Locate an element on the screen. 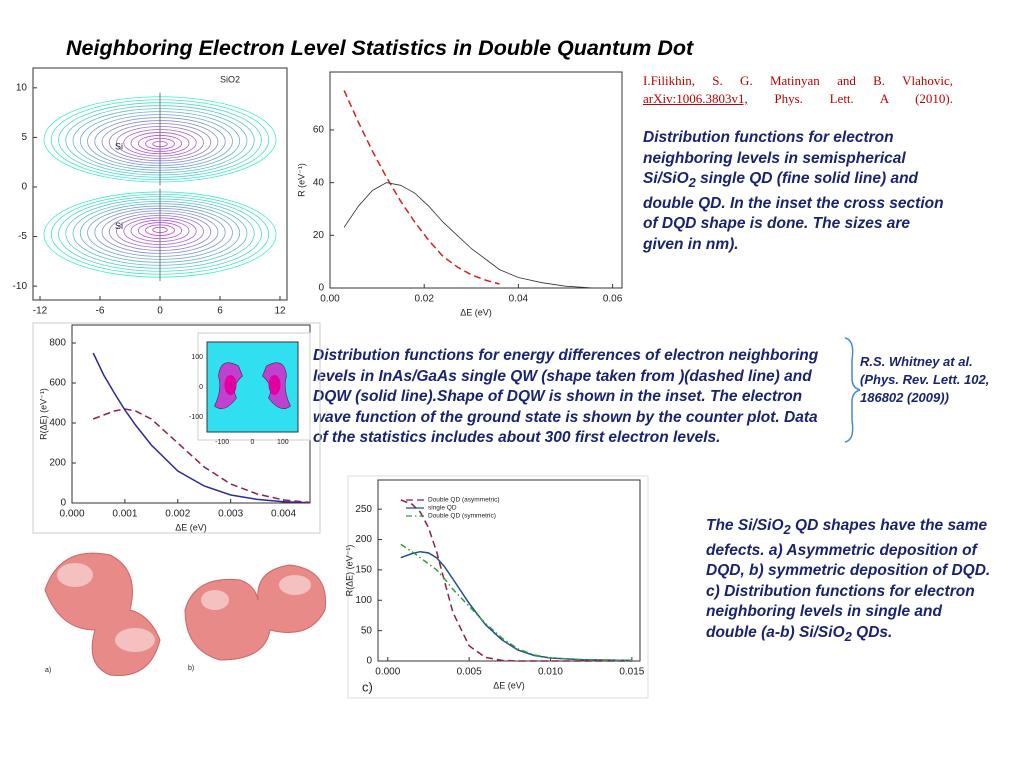 This screenshot has width=1024, height=768. y-tick-label: -5 is located at coordinates (22, 236).